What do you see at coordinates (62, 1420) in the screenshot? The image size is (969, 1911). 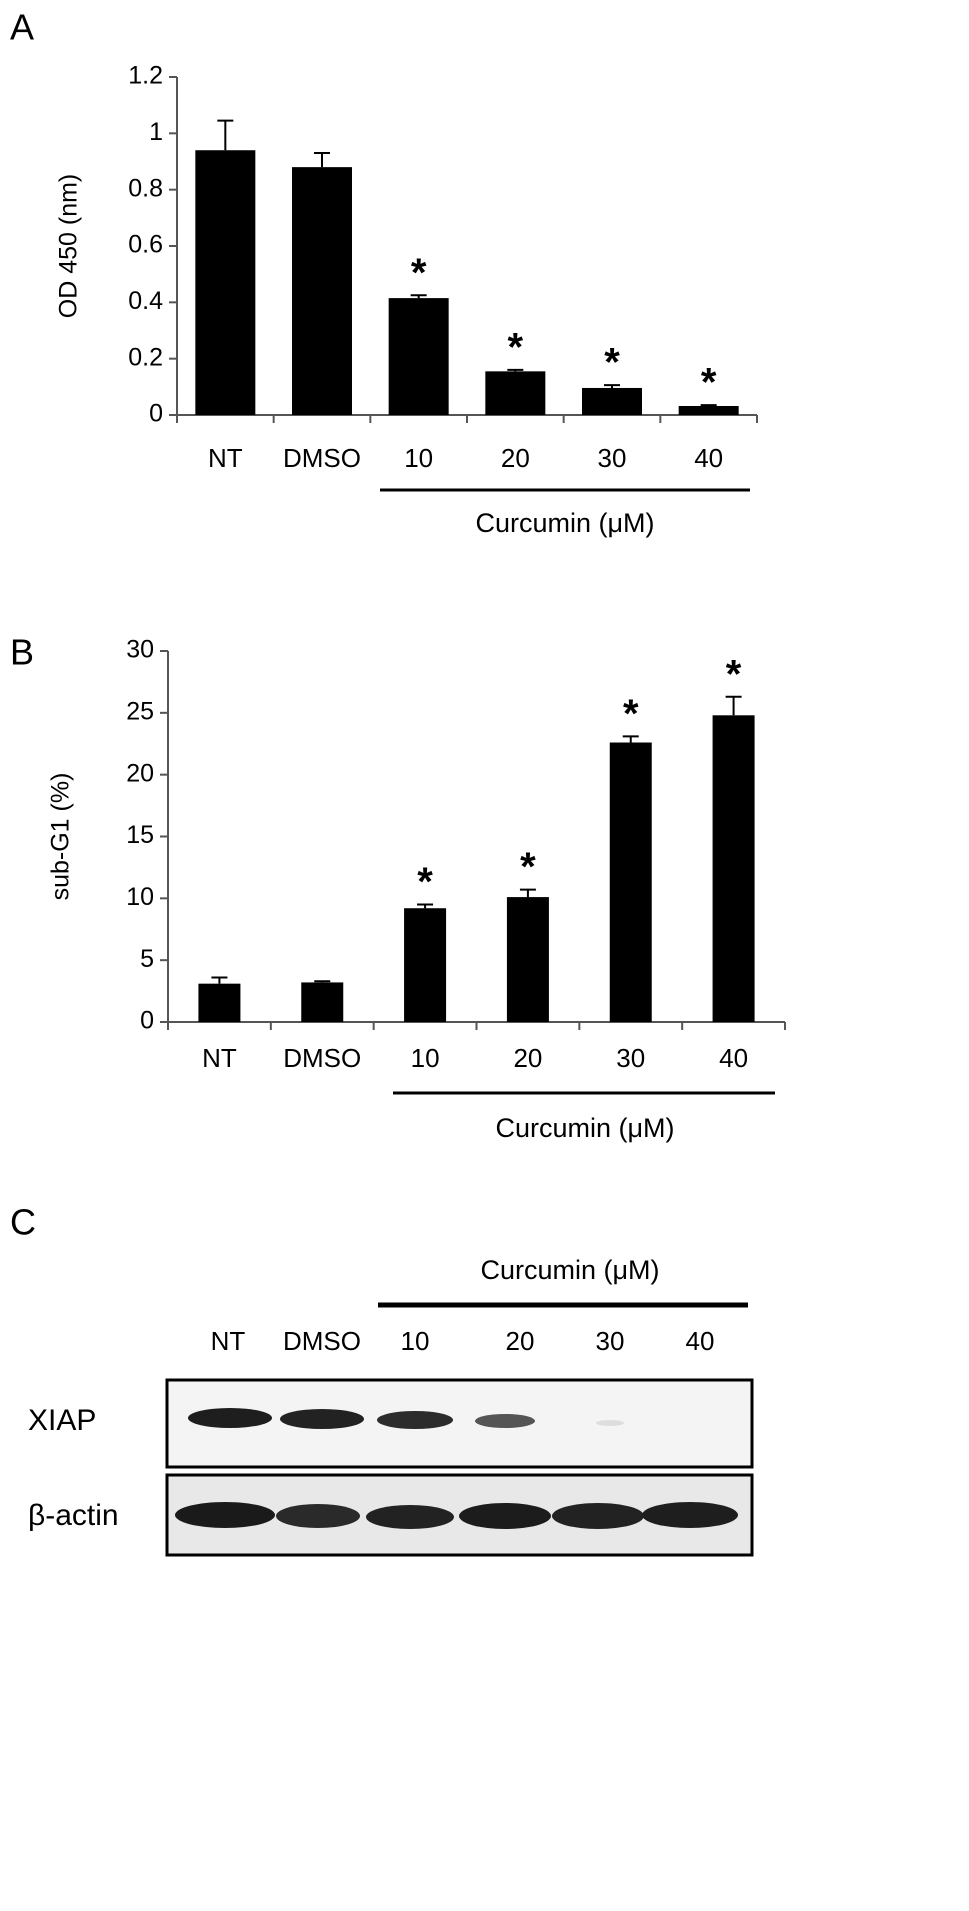 I see `row-label: XIAP` at bounding box center [62, 1420].